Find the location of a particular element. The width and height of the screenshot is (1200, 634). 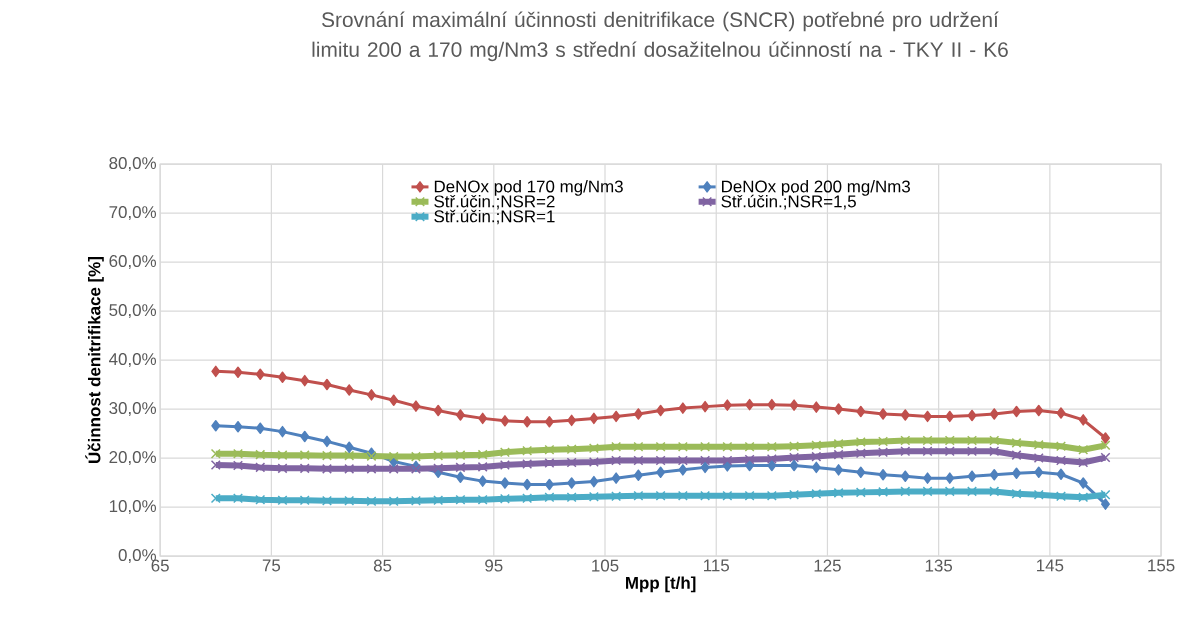

legend-label: Stř.účin.;NSR=1 is located at coordinates (494, 217).